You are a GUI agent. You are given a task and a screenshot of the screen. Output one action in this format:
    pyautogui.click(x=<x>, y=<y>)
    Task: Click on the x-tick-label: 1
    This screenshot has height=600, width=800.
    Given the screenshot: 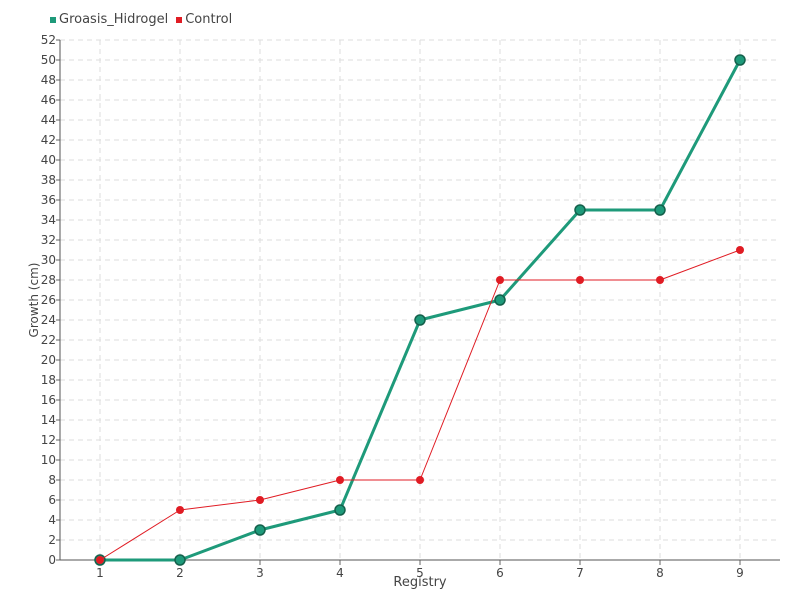 What is the action you would take?
    pyautogui.click(x=100, y=573)
    